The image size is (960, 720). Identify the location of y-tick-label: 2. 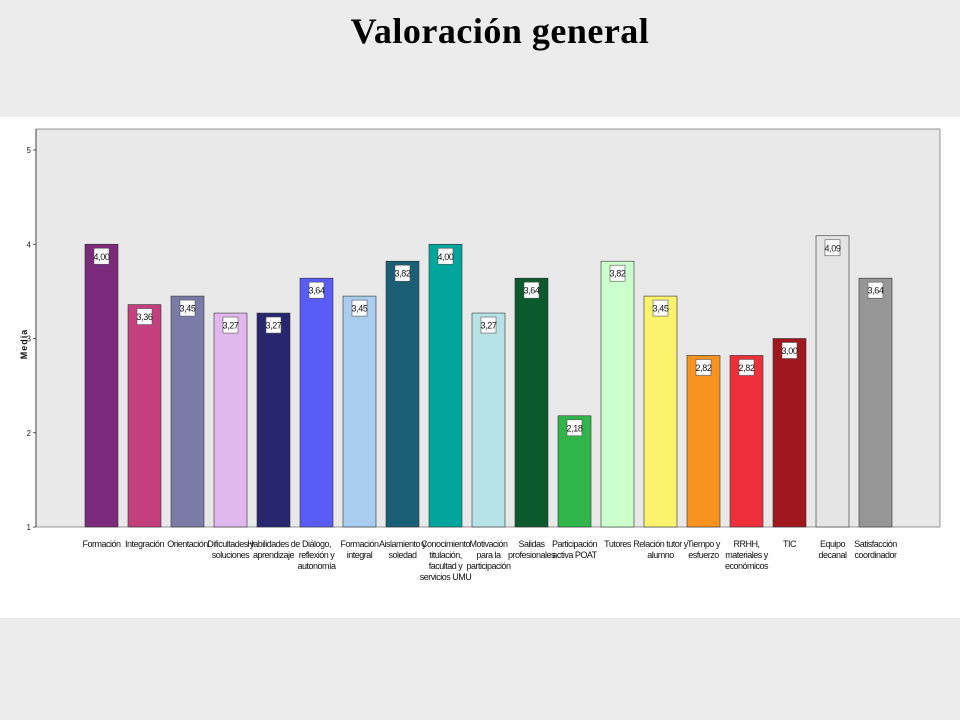
(29, 433).